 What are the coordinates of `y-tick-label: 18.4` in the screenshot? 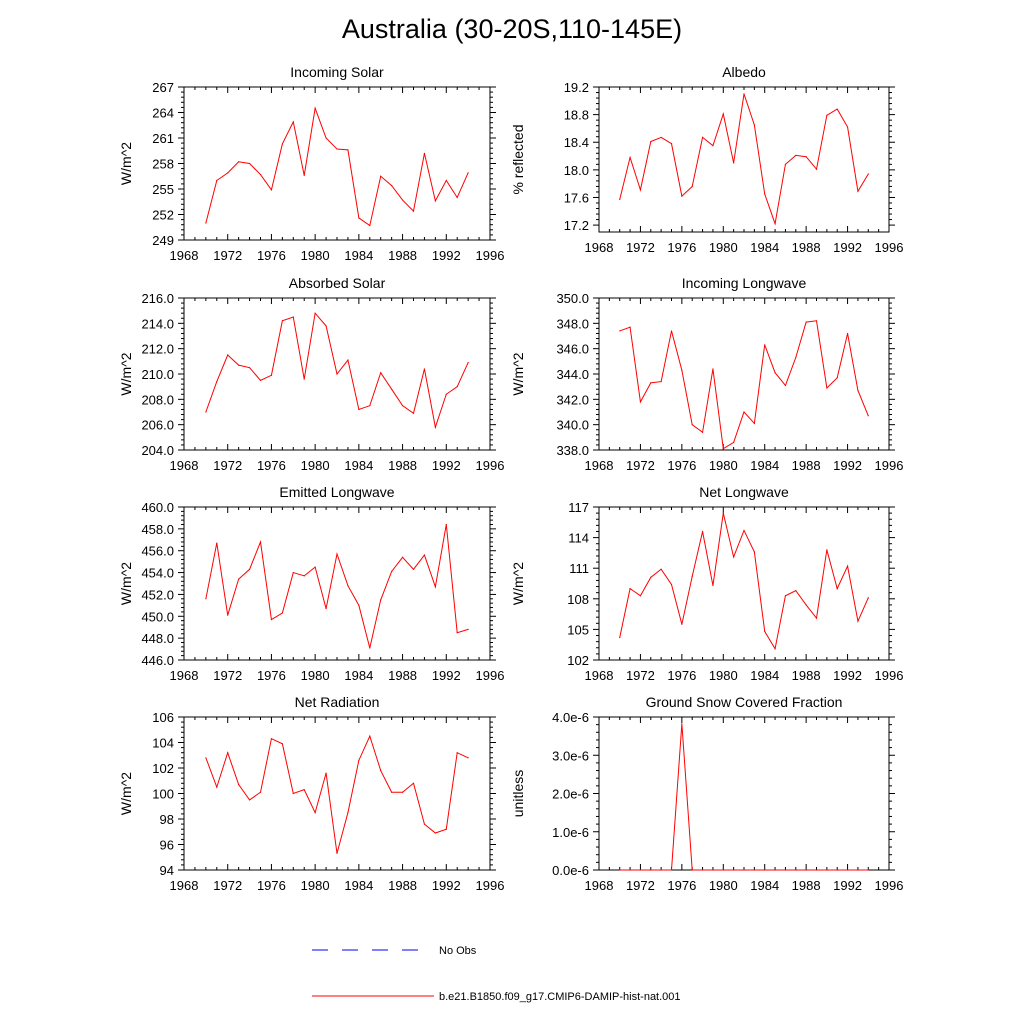 It's located at (576, 142).